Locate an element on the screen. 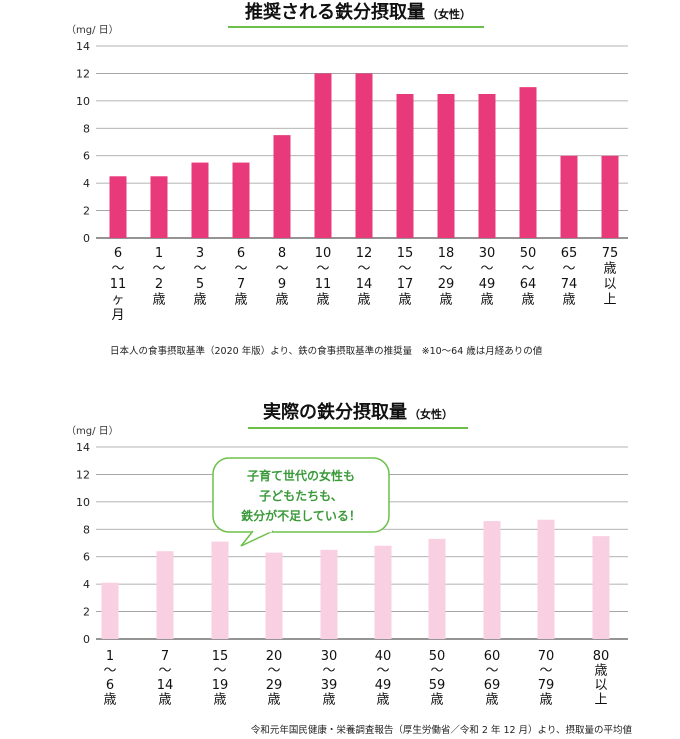 The height and width of the screenshot is (739, 680). x-tick-label: 65 is located at coordinates (569, 253).